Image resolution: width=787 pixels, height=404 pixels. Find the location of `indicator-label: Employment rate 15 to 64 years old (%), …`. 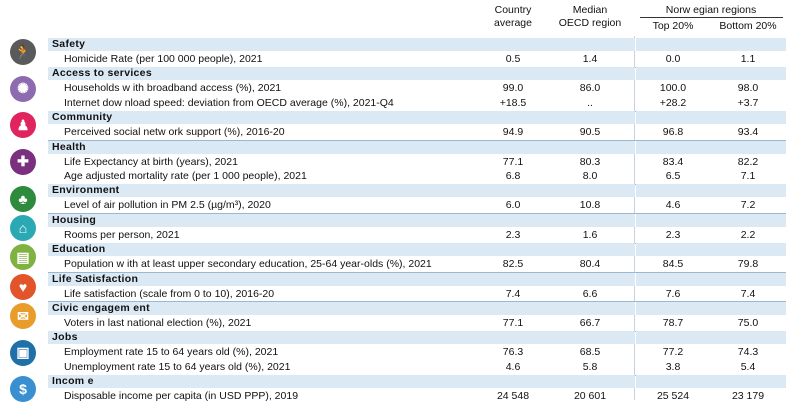

indicator-label: Employment rate 15 to 64 years old (%), … is located at coordinates (171, 352).